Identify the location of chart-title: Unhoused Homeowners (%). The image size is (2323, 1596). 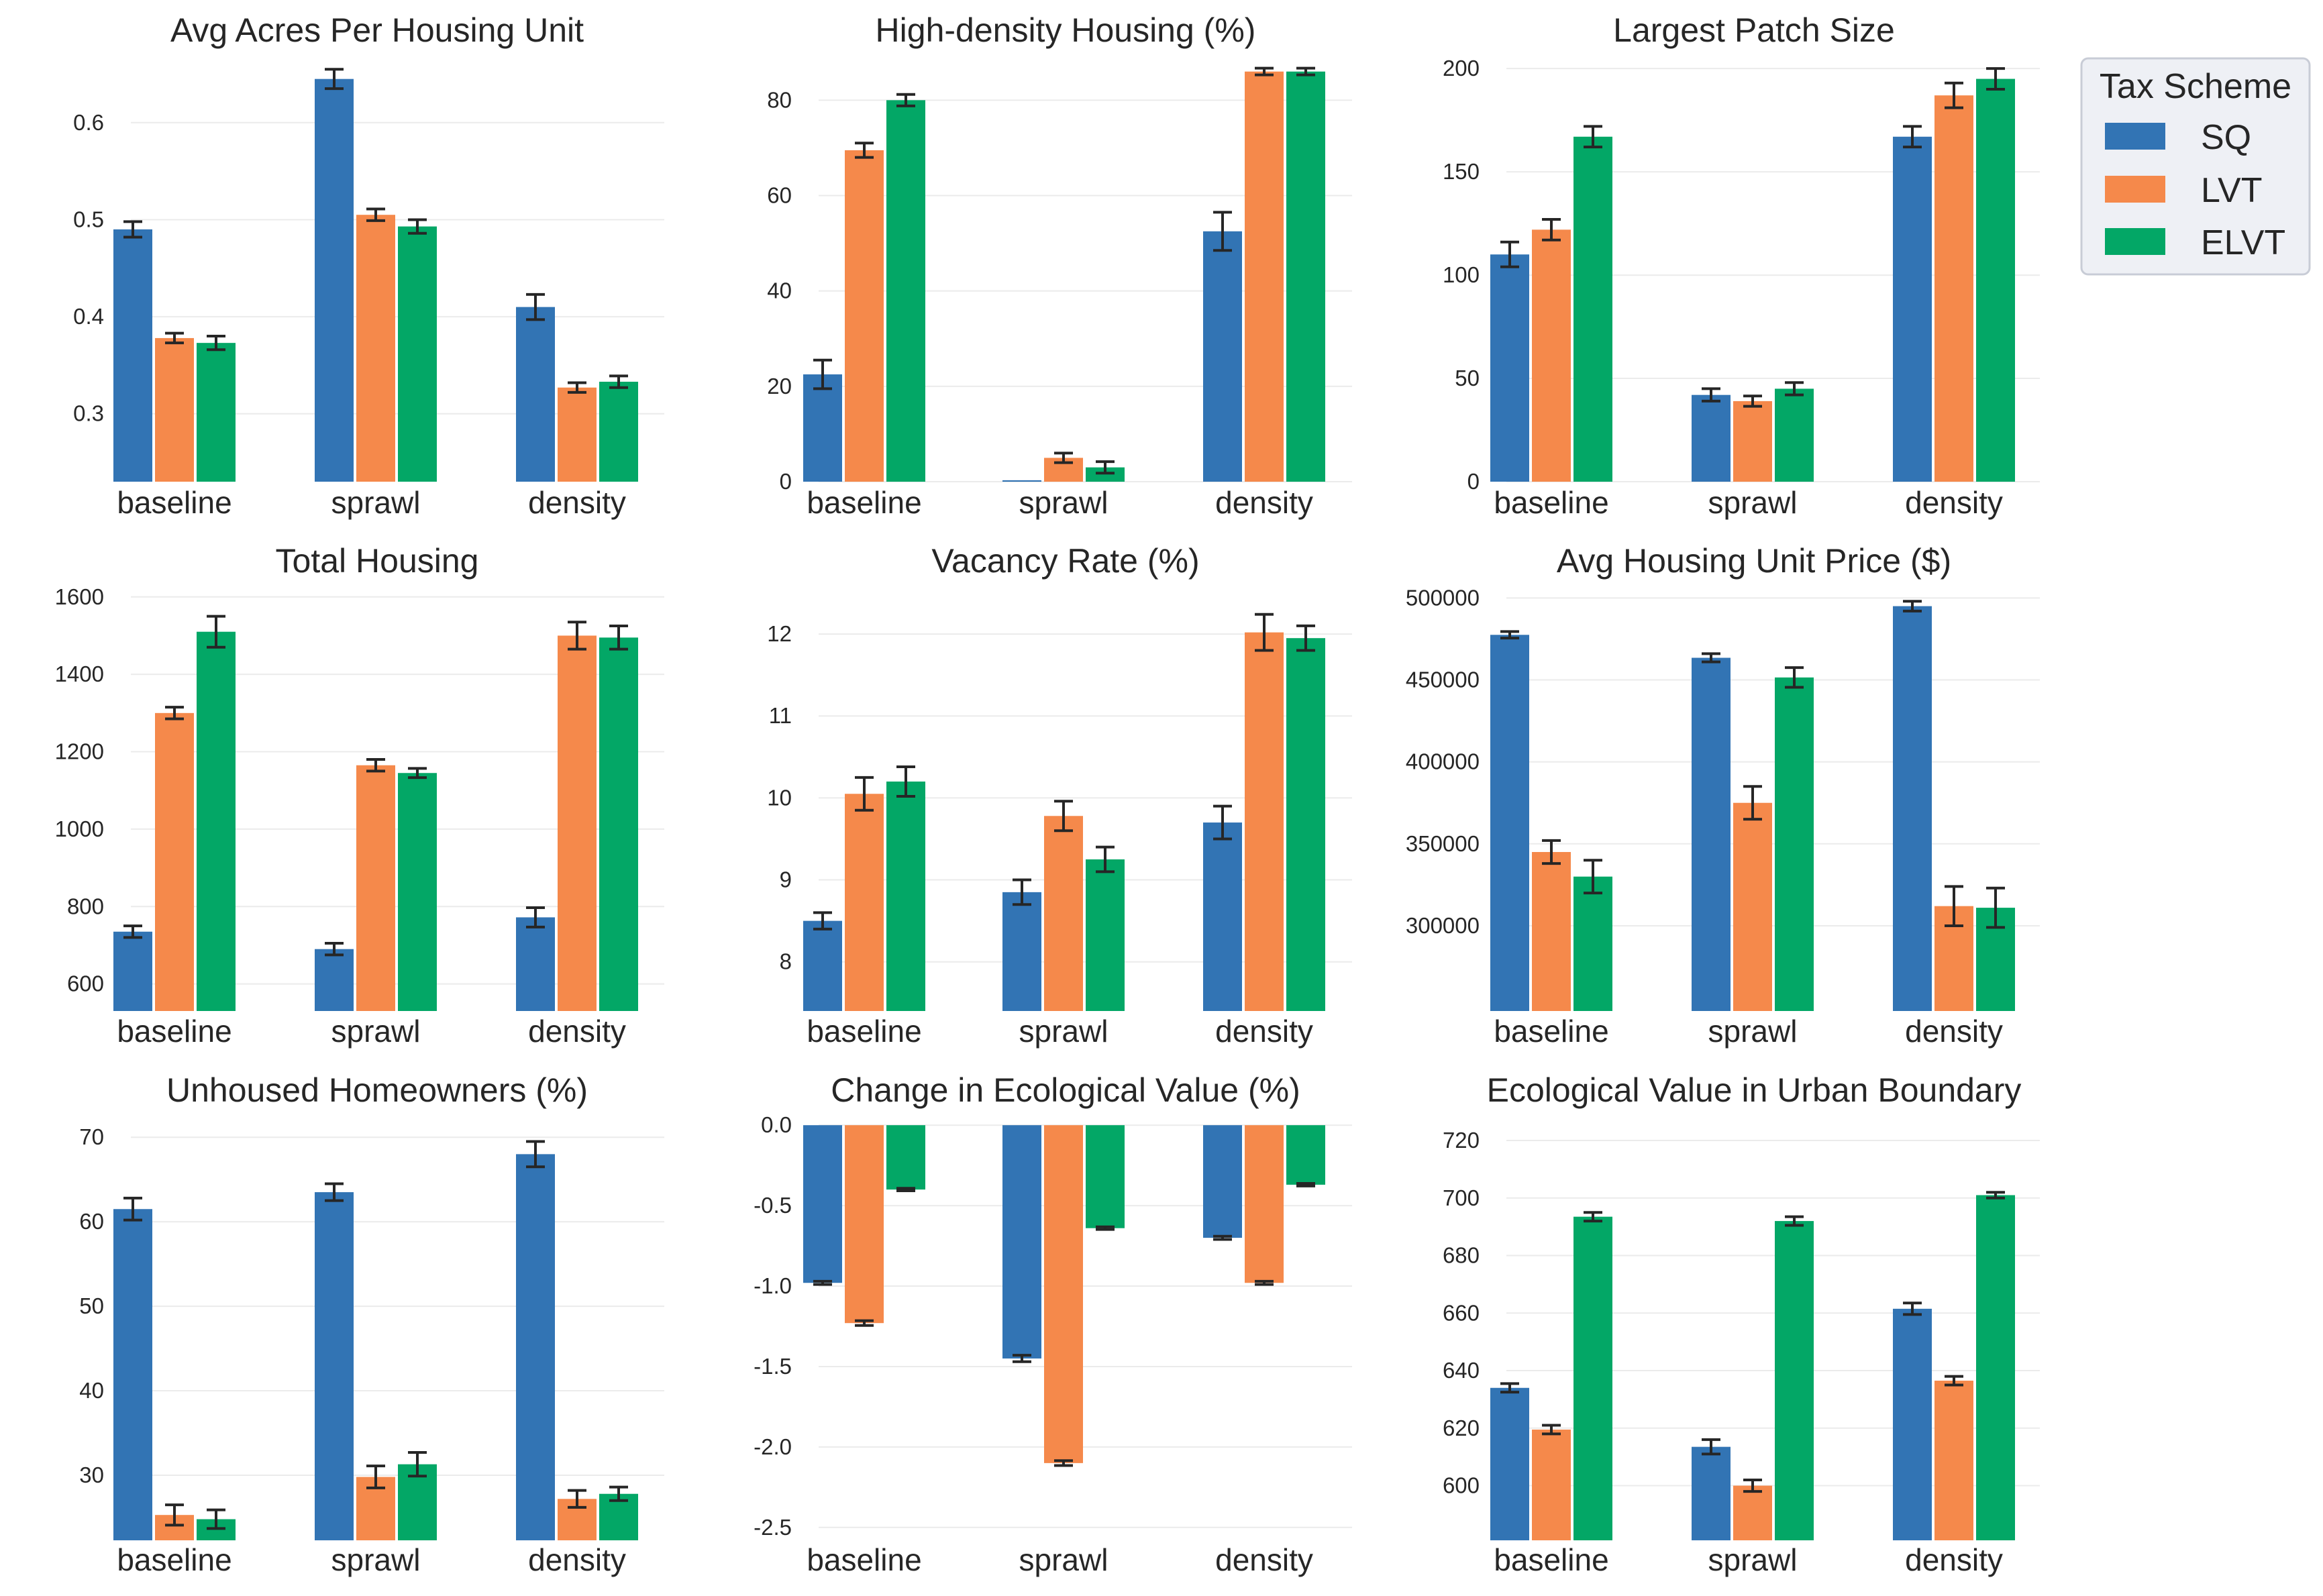
(377, 1090).